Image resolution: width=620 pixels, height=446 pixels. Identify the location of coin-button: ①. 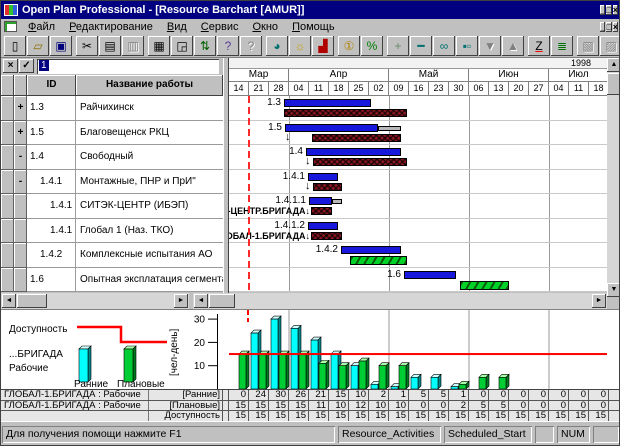
(349, 45).